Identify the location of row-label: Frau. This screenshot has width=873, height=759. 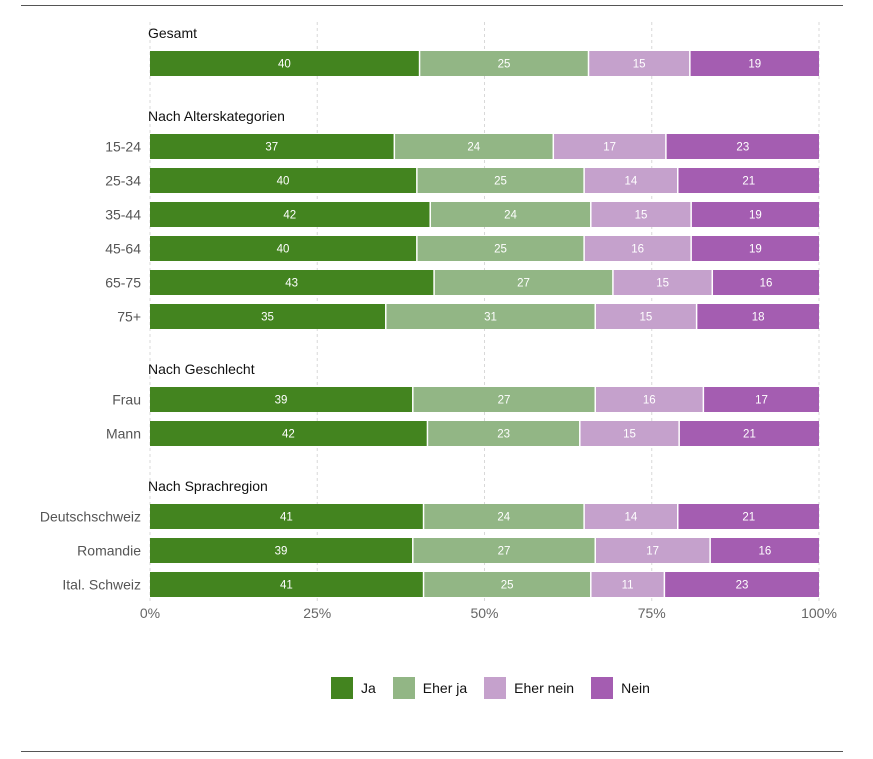
(126, 400).